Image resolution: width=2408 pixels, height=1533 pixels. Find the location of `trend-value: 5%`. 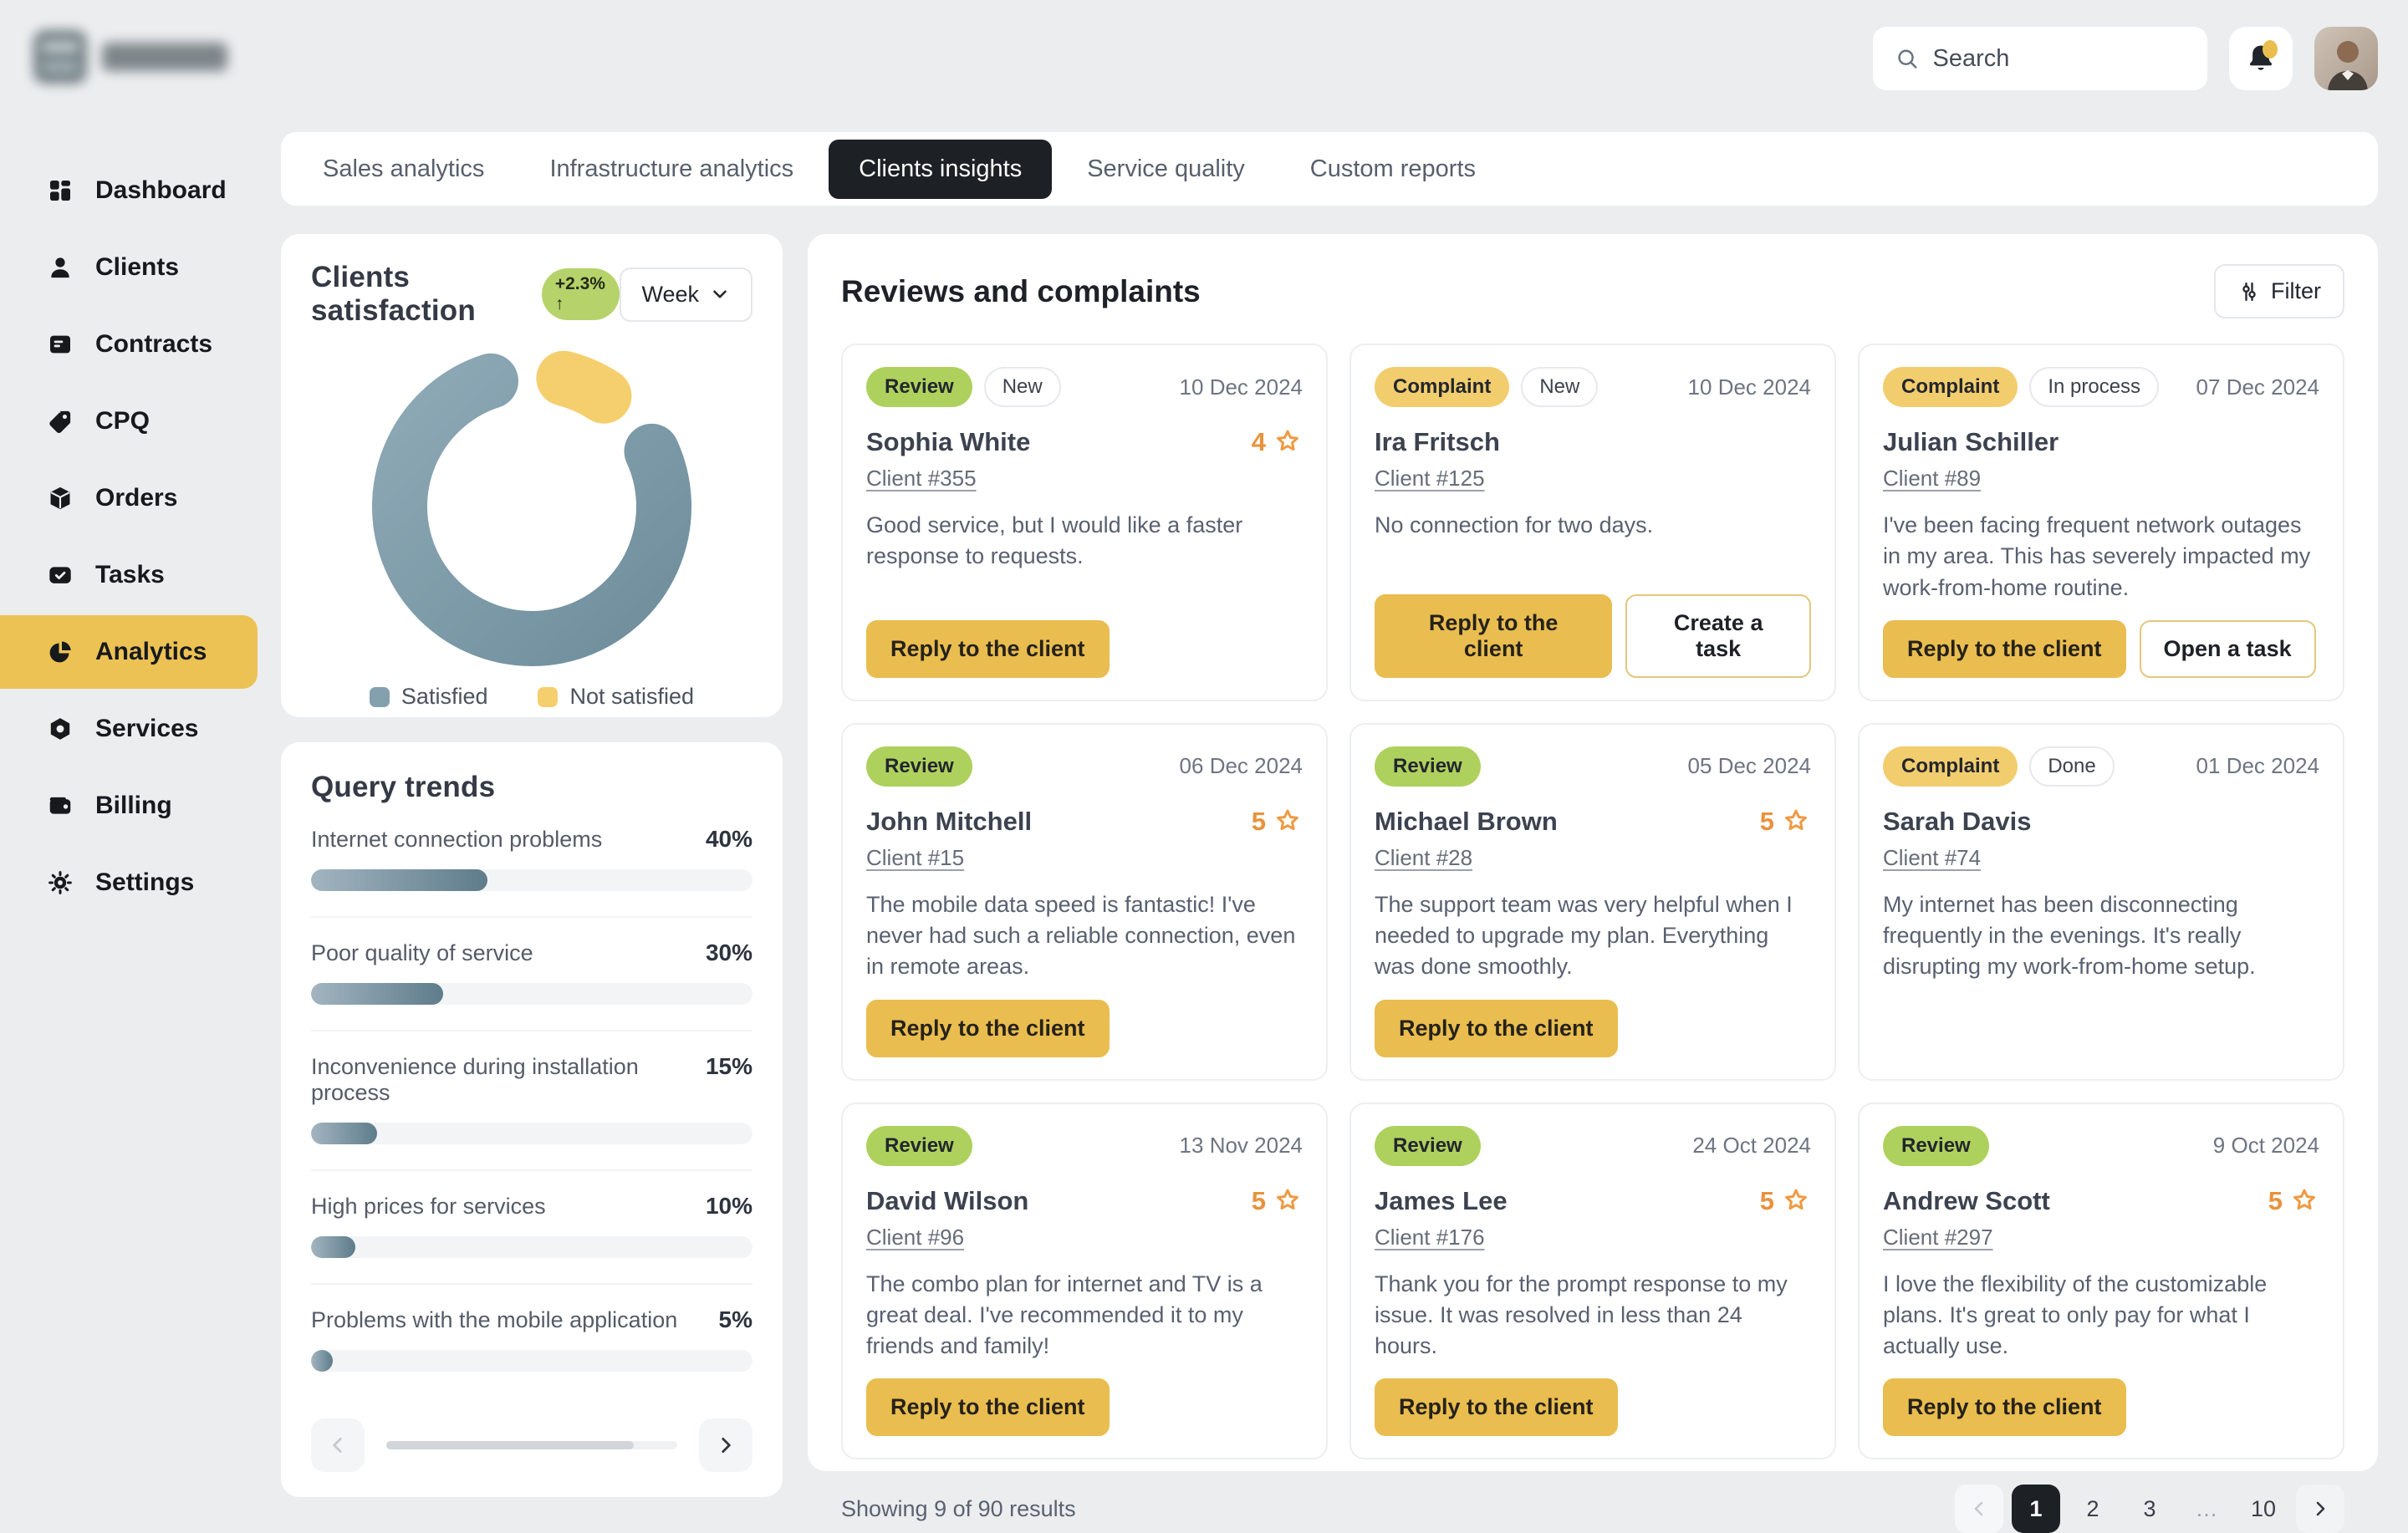

trend-value: 5% is located at coordinates (735, 1319).